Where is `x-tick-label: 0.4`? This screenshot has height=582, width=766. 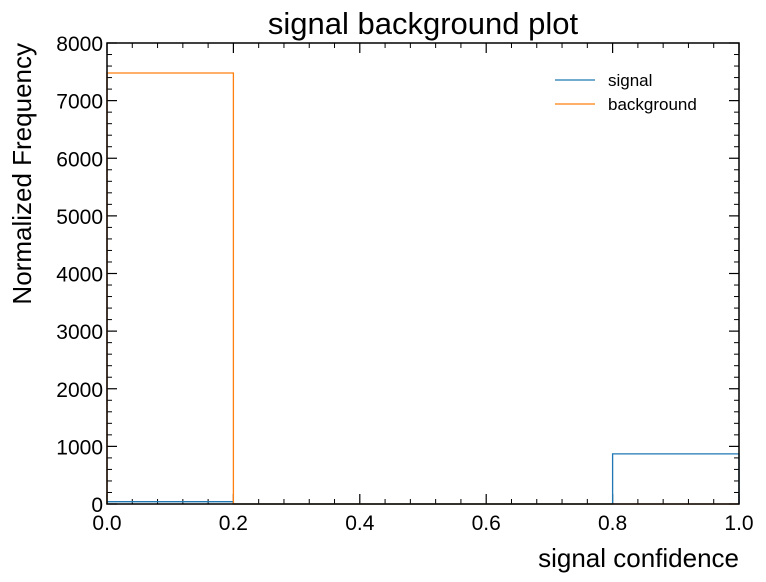 x-tick-label: 0.4 is located at coordinates (360, 523).